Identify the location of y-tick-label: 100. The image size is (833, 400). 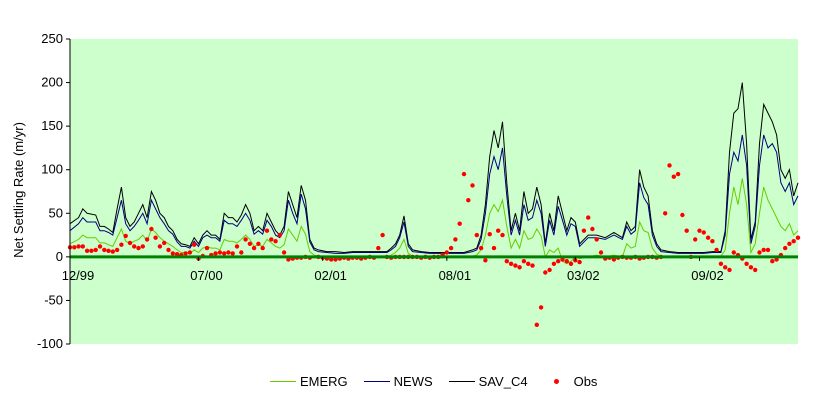
(52, 169).